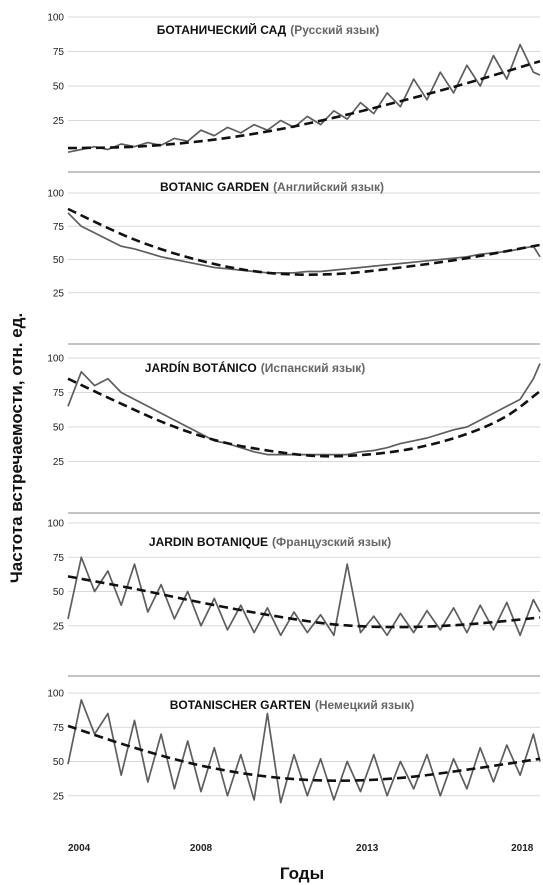 Image resolution: width=543 pixels, height=885 pixels. What do you see at coordinates (201, 848) in the screenshot?
I see `x-tick-label: 2008` at bounding box center [201, 848].